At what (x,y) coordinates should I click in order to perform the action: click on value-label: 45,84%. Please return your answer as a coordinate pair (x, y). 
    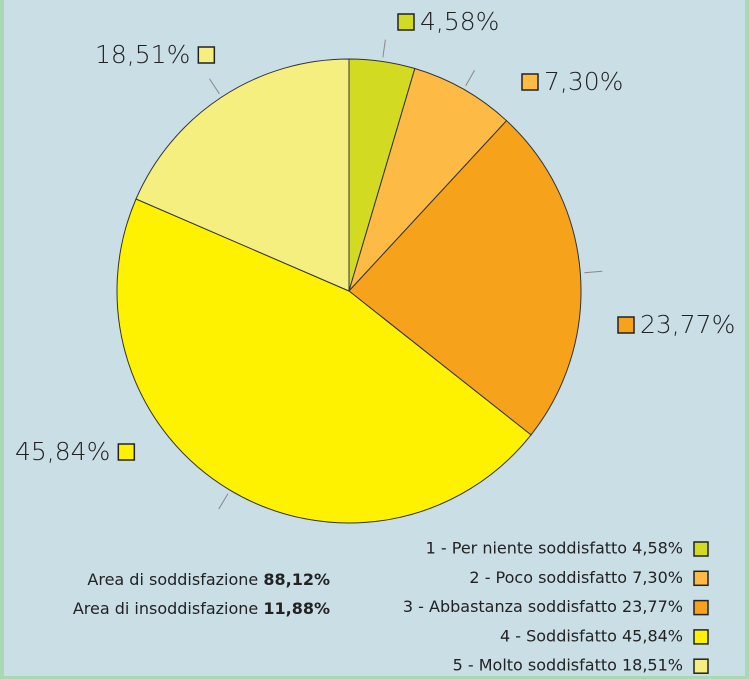
    Looking at the image, I should click on (62, 451).